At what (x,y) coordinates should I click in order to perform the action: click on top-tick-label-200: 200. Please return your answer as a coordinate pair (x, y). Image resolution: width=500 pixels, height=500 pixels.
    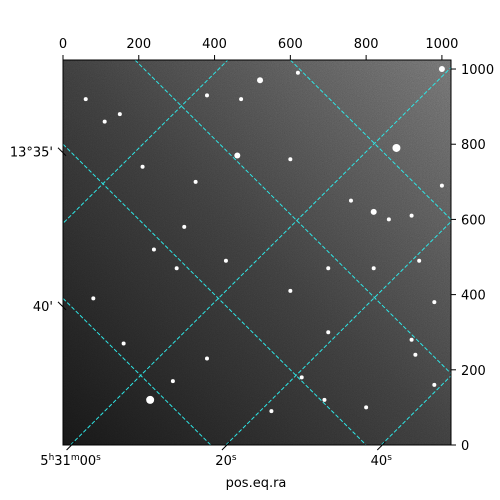
    Looking at the image, I should click on (138, 44).